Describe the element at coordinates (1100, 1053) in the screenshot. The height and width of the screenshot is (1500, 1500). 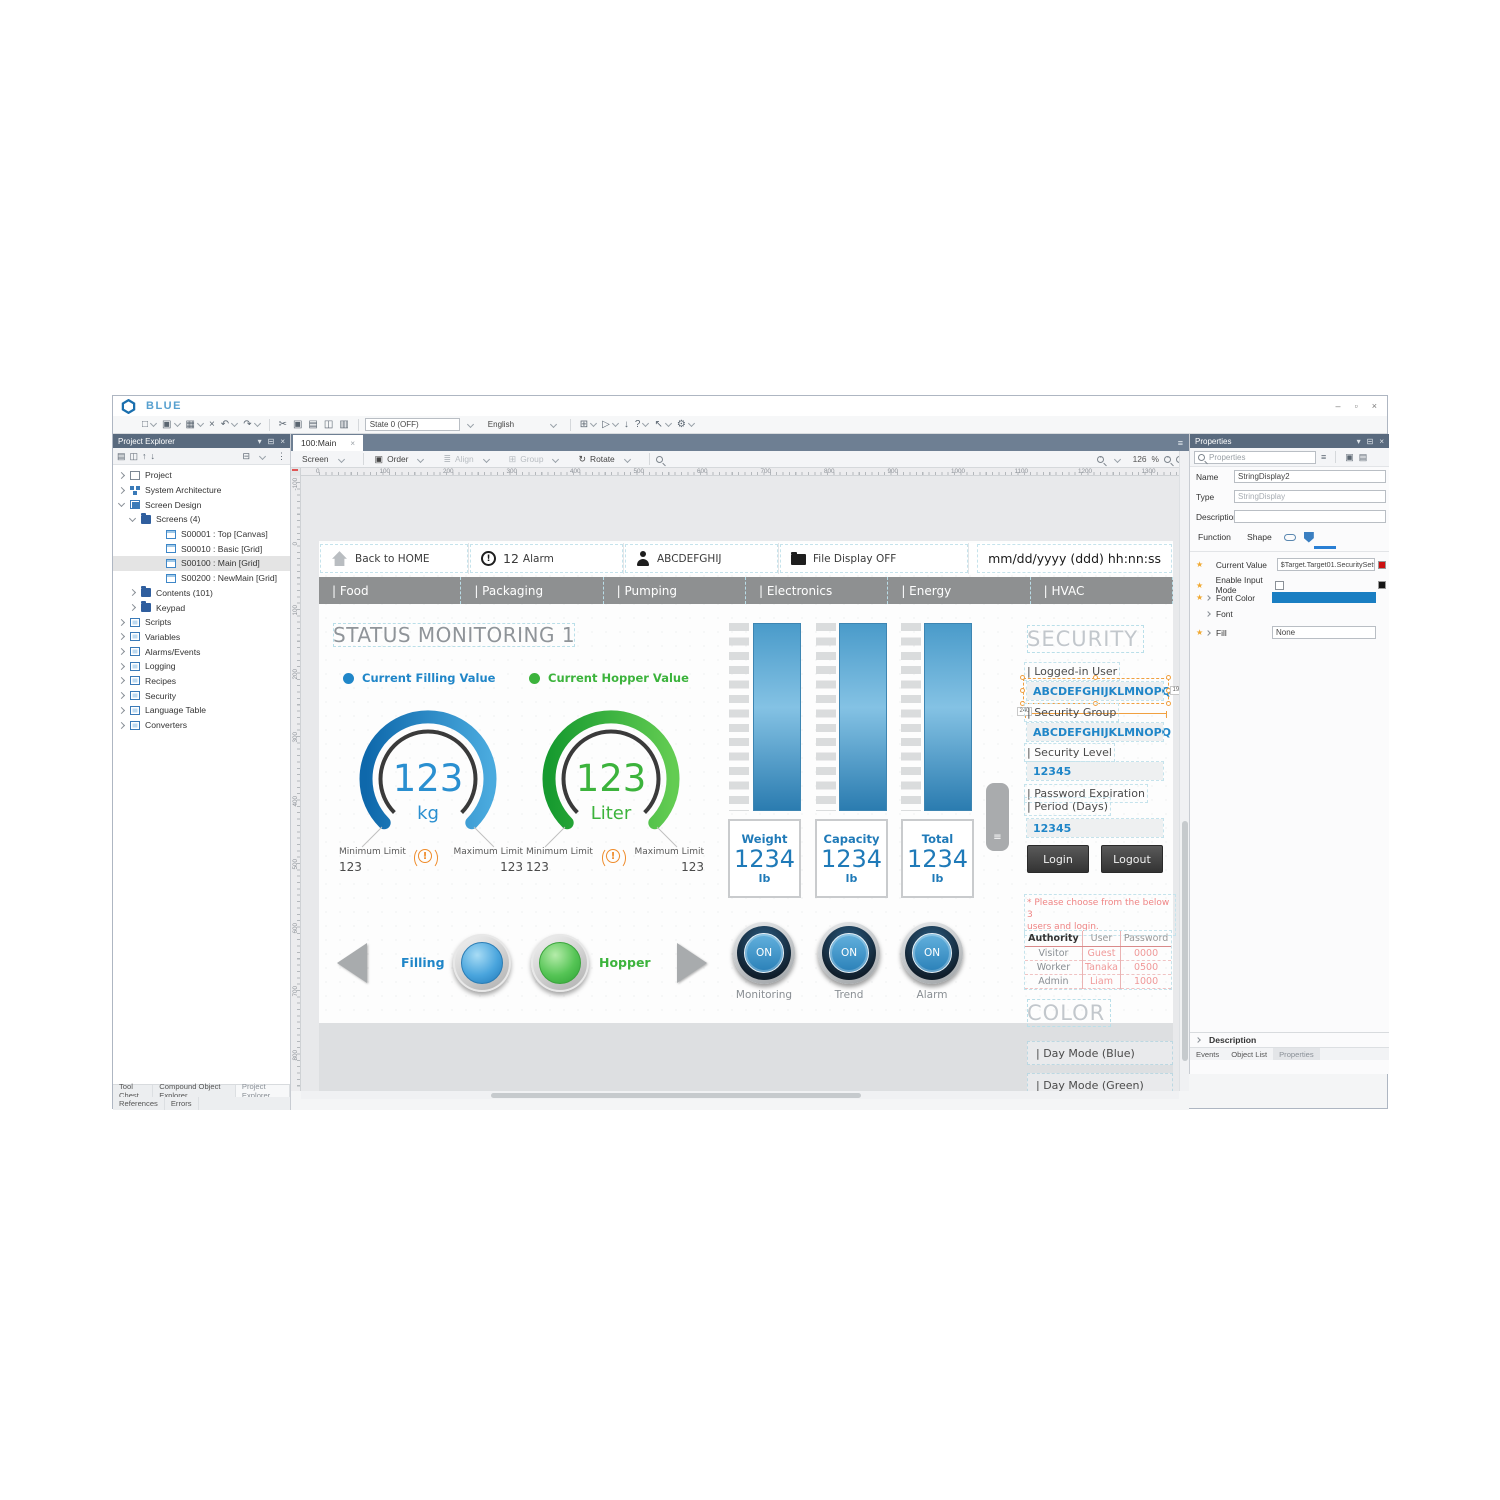
I see `day-mode-blue-object: | Day Mode (Blue)` at that location.